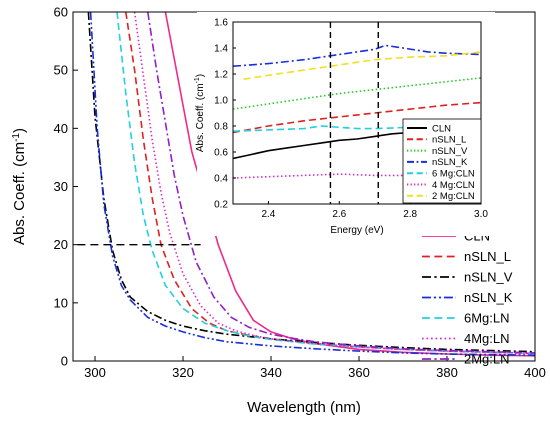 The height and width of the screenshot is (424, 550). Describe the element at coordinates (200, 117) in the screenshot. I see `inset-y-axis-title-text: Abs. Coeff. (cm` at that location.